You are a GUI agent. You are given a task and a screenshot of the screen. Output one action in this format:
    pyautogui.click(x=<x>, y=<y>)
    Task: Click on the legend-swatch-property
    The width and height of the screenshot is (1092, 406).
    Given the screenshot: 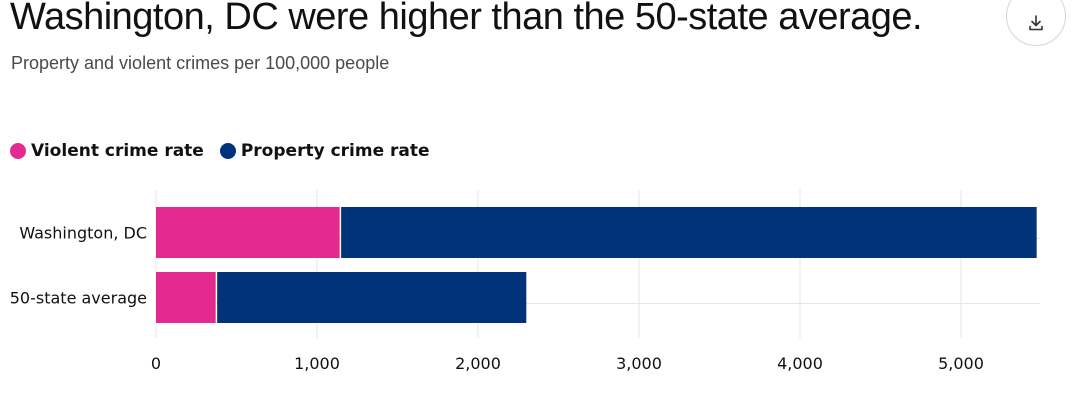 What is the action you would take?
    pyautogui.click(x=227, y=151)
    